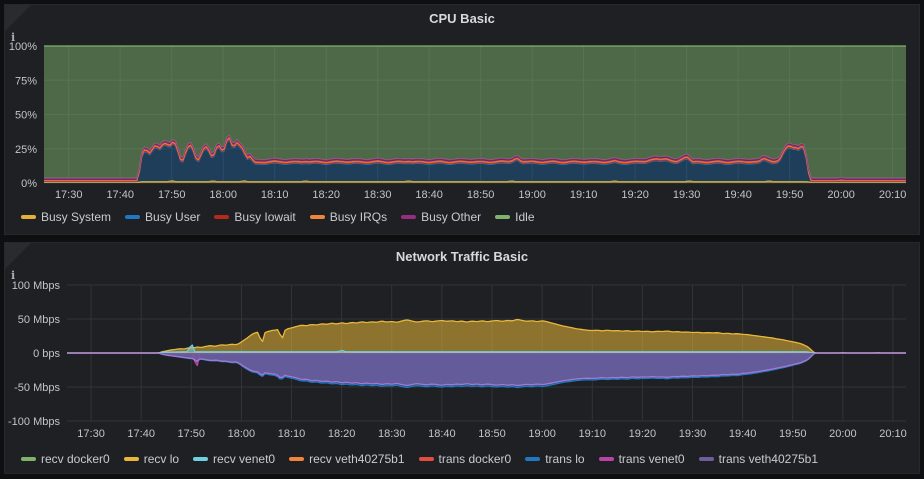 Image resolution: width=924 pixels, height=479 pixels. What do you see at coordinates (76, 217) in the screenshot?
I see `legend-label: Busy System` at bounding box center [76, 217].